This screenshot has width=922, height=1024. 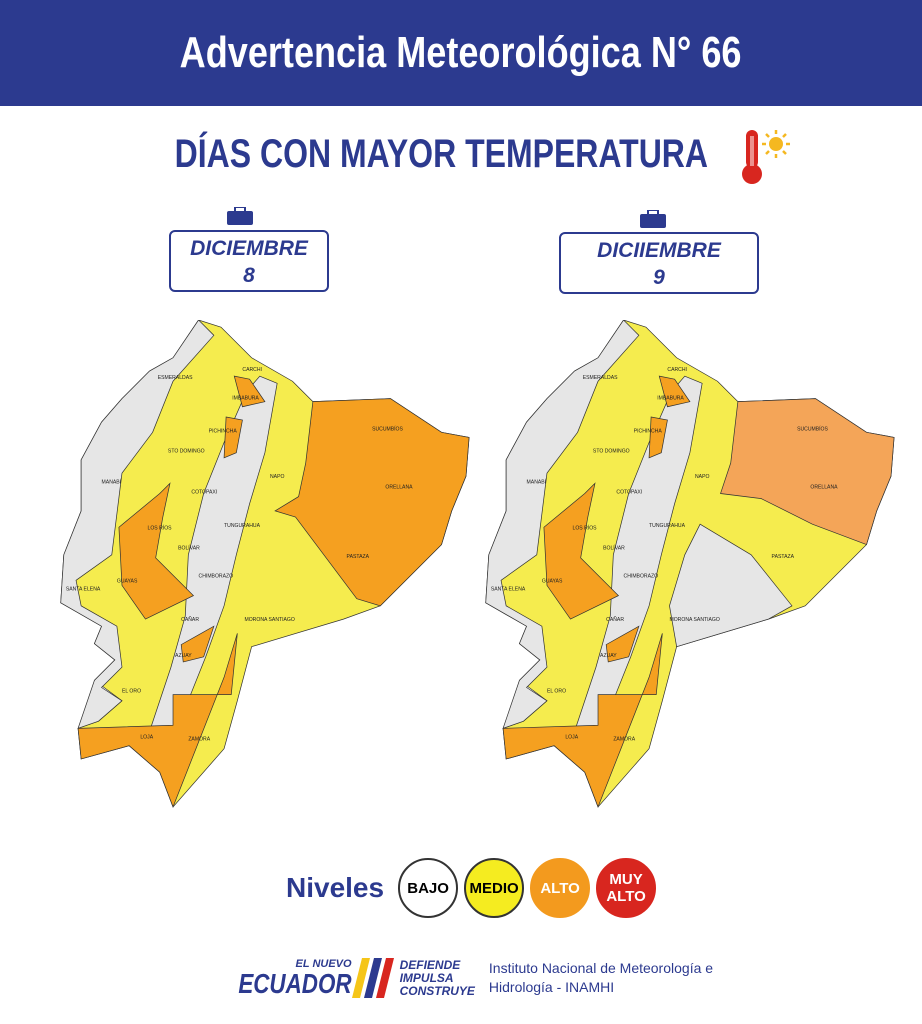 I want to click on flag-stripes-icon, so click(x=372, y=978).